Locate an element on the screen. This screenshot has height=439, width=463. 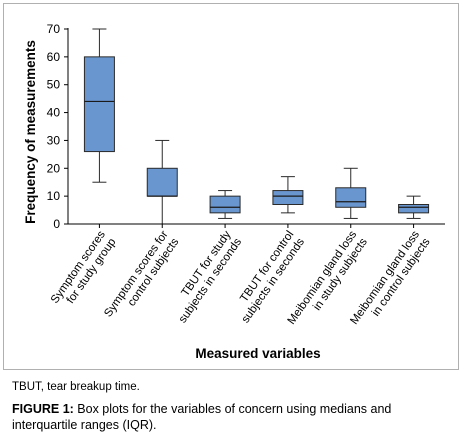
y-tick-label: 0 is located at coordinates (56, 224).